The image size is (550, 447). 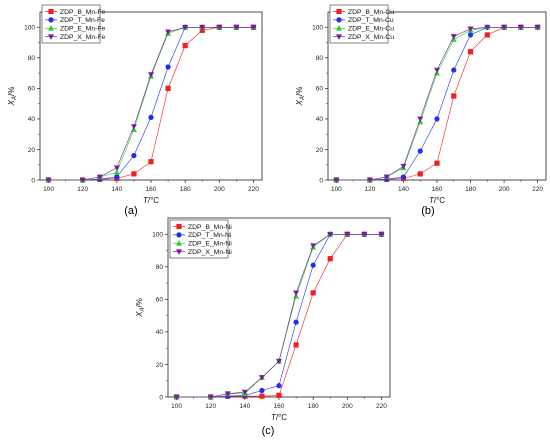 I want to click on legend-label: ZDP_B_Mn-Cu, so click(x=371, y=12).